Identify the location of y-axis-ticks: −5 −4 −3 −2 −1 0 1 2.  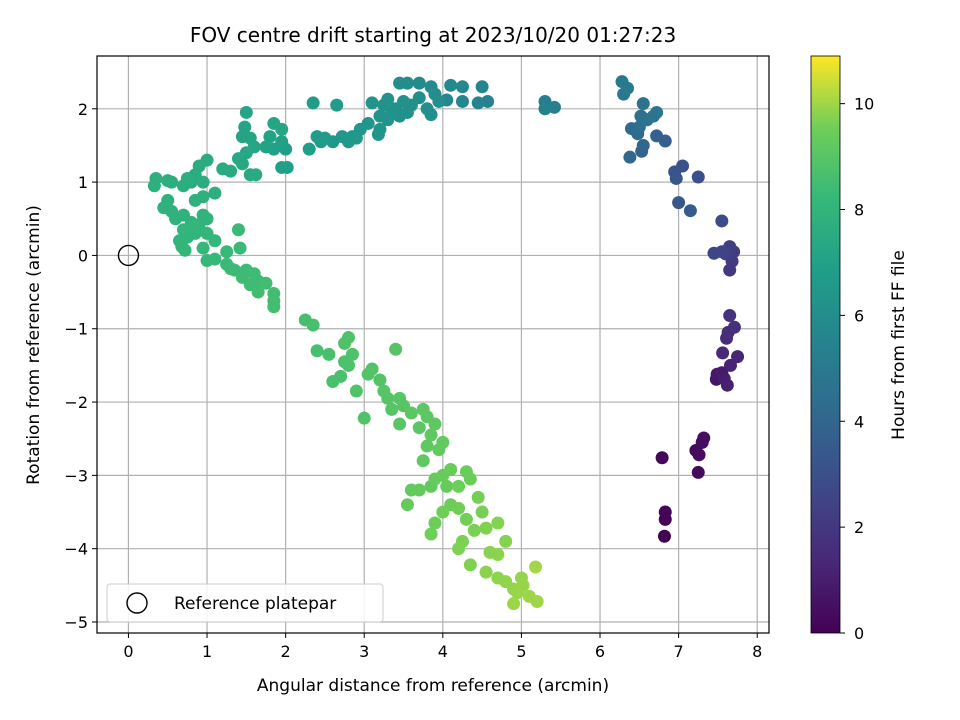
(80, 366).